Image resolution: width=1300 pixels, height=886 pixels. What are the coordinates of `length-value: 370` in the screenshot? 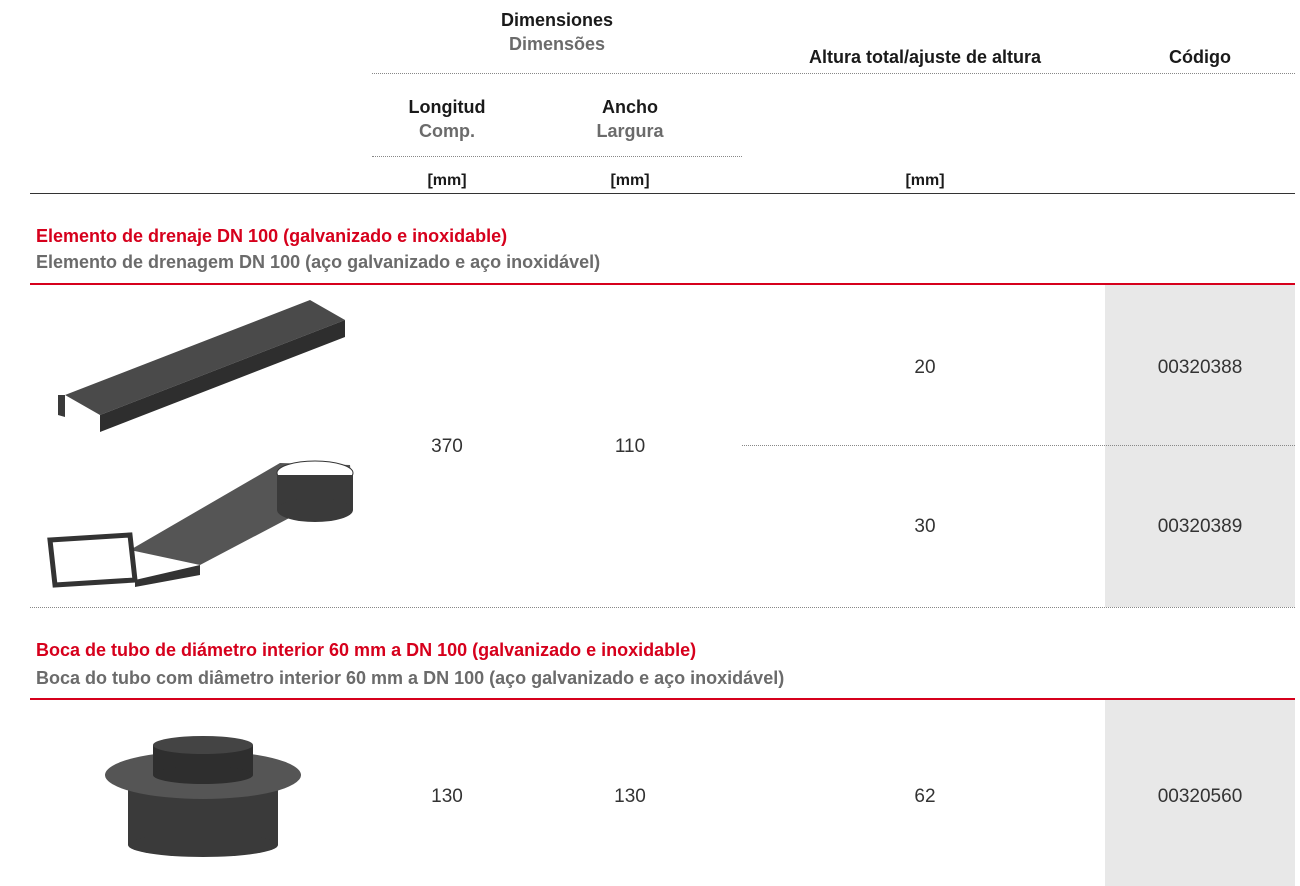 It's located at (447, 446).